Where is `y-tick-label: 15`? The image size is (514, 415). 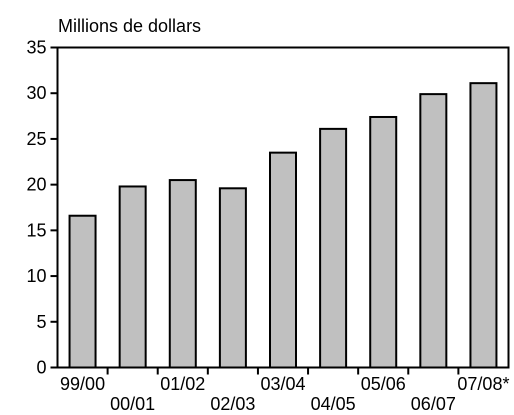 y-tick-label: 15 is located at coordinates (36, 230).